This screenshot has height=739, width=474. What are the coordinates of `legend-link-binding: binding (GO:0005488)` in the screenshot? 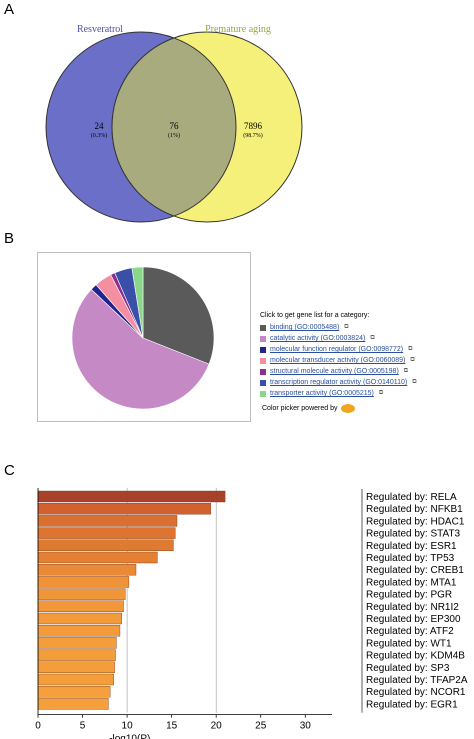 It's located at (305, 327).